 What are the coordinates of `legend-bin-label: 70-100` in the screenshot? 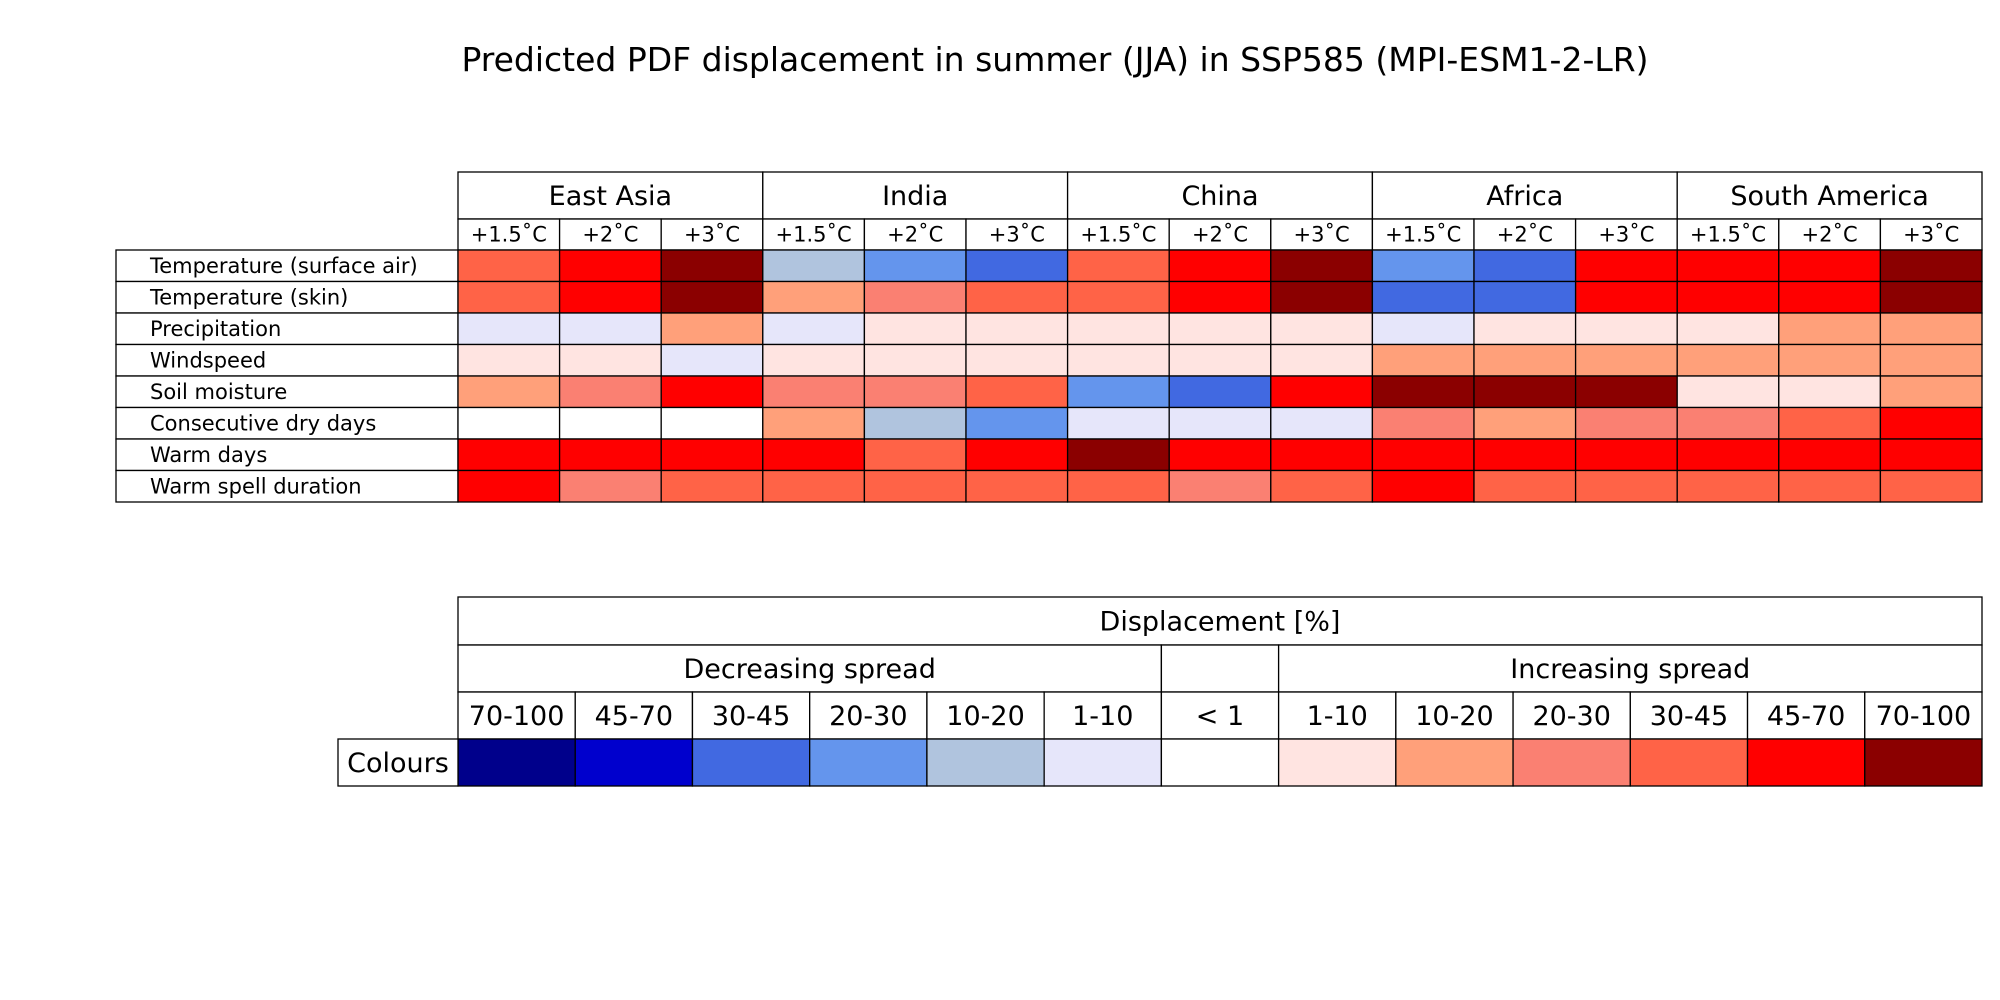 It's located at (1924, 716).